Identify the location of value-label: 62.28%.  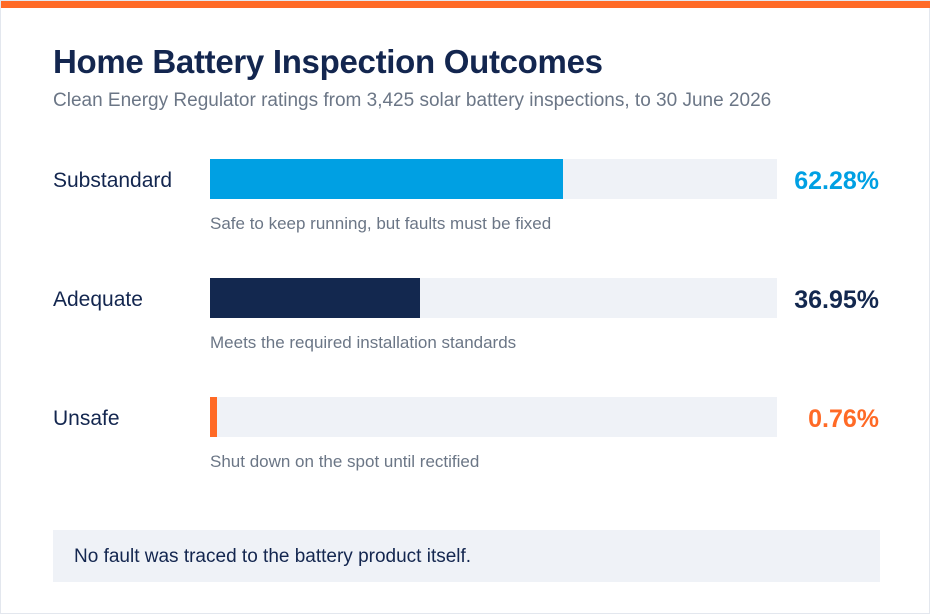
(836, 181).